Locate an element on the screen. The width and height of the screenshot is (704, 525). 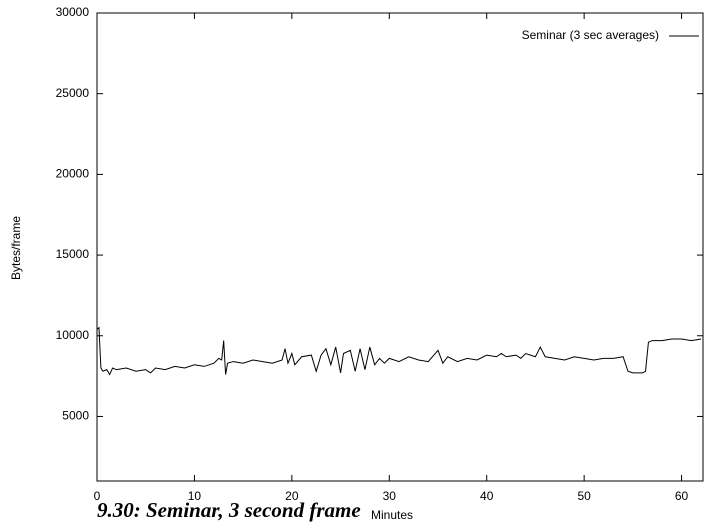
y-axis-label: Bytes/frame is located at coordinates (16, 248).